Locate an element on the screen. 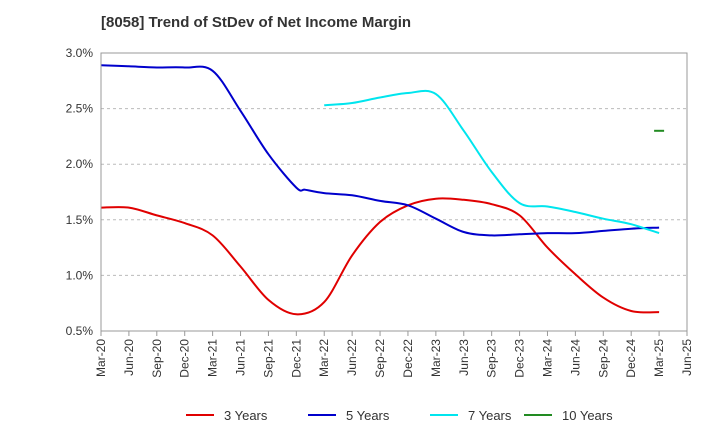 The image size is (720, 440). x-tick-label: Dec-21 is located at coordinates (296, 358).